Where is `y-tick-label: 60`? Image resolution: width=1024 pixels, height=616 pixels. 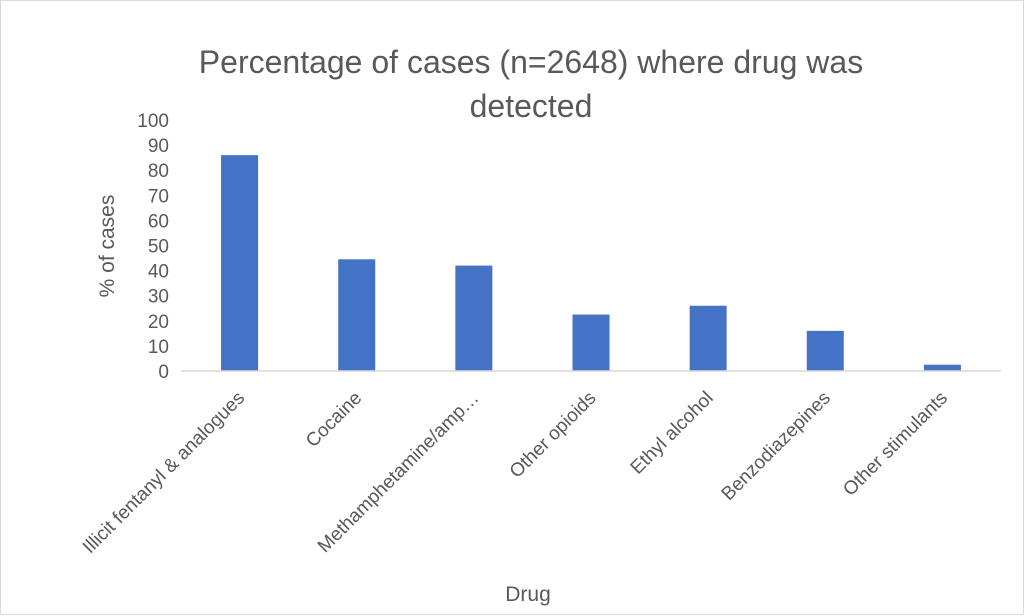 y-tick-label: 60 is located at coordinates (158, 221).